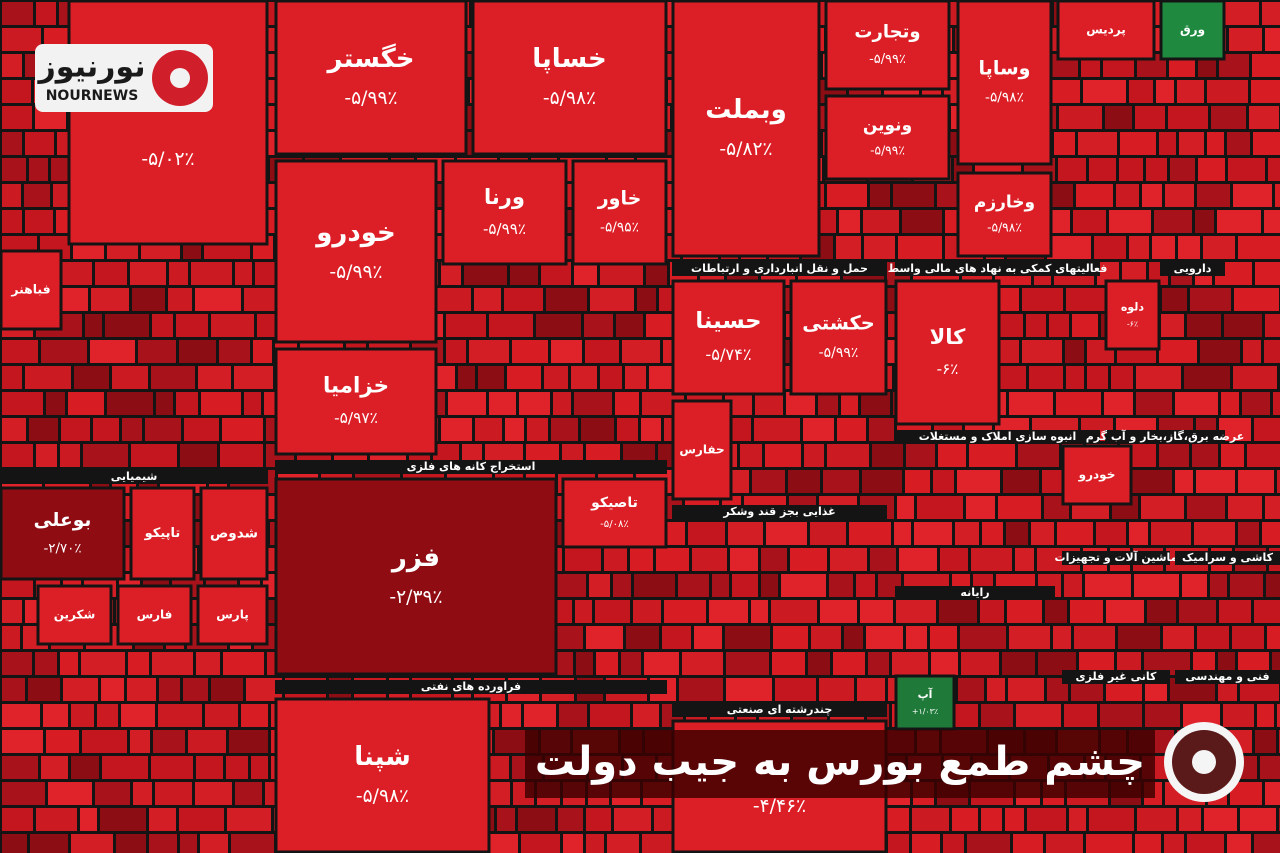 The height and width of the screenshot is (853, 1280). What do you see at coordinates (728, 354) in the screenshot?
I see `tile-change: -۵/۷۴٪` at bounding box center [728, 354].